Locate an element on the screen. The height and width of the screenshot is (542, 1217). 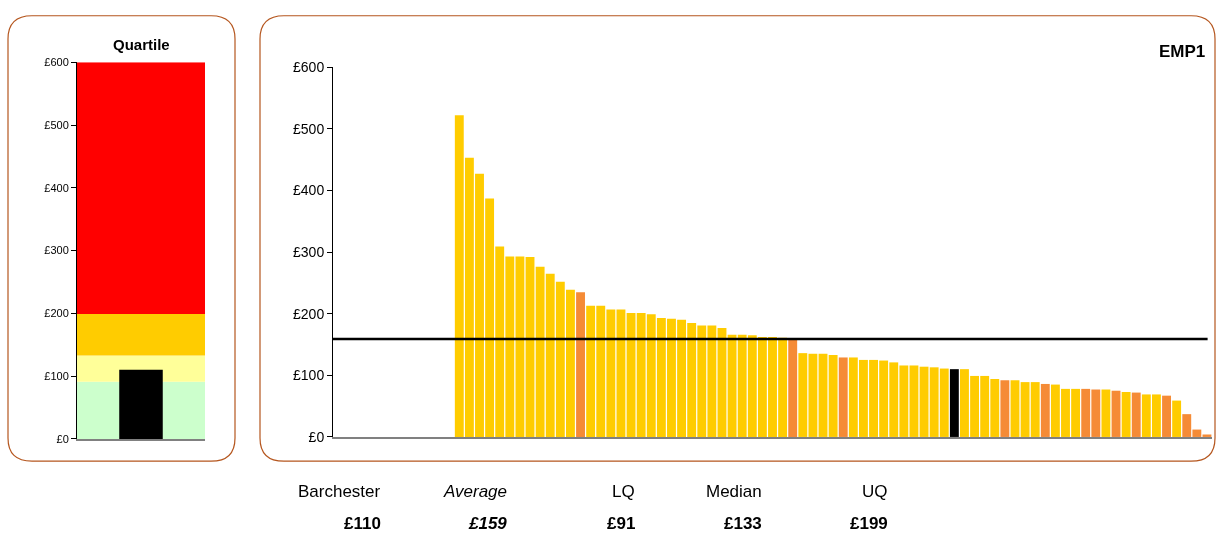
text: £133 is located at coordinates (743, 523).